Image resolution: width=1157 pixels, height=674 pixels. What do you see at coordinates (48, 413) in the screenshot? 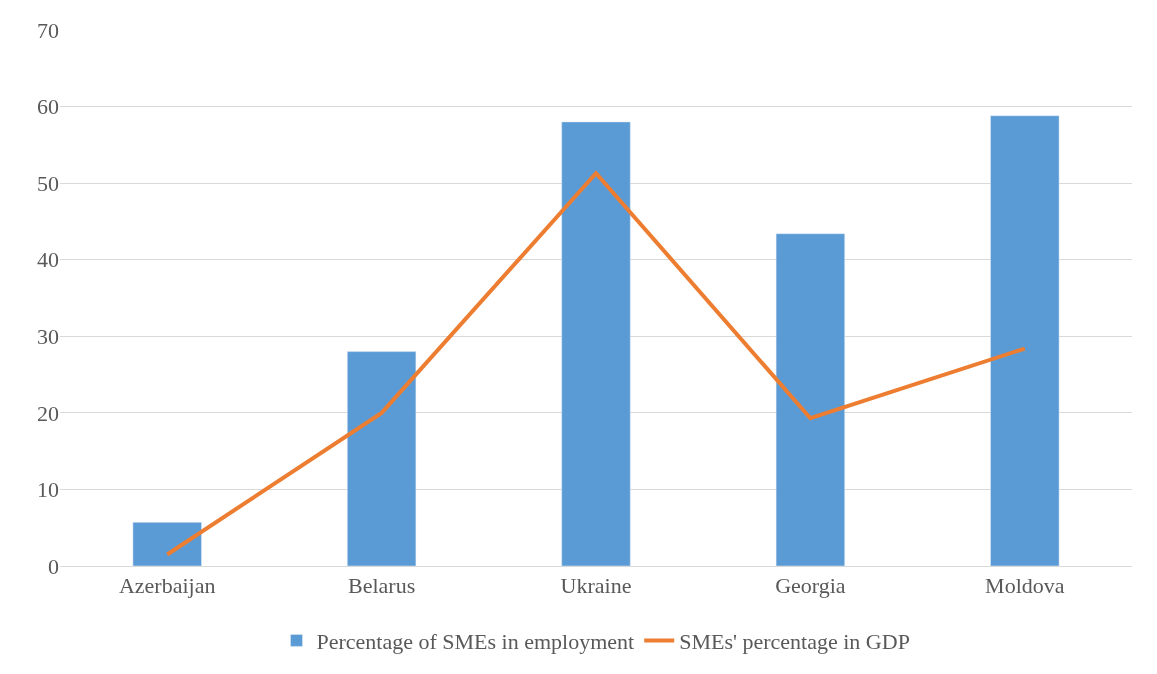
I see `y-tick-label: 20` at bounding box center [48, 413].